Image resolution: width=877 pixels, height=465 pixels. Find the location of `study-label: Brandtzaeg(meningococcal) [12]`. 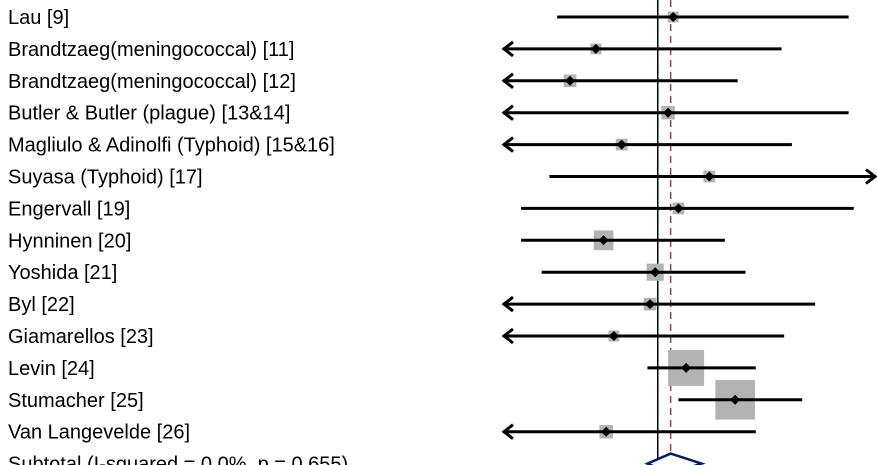

study-label: Brandtzaeg(meningococcal) [12] is located at coordinates (152, 82).